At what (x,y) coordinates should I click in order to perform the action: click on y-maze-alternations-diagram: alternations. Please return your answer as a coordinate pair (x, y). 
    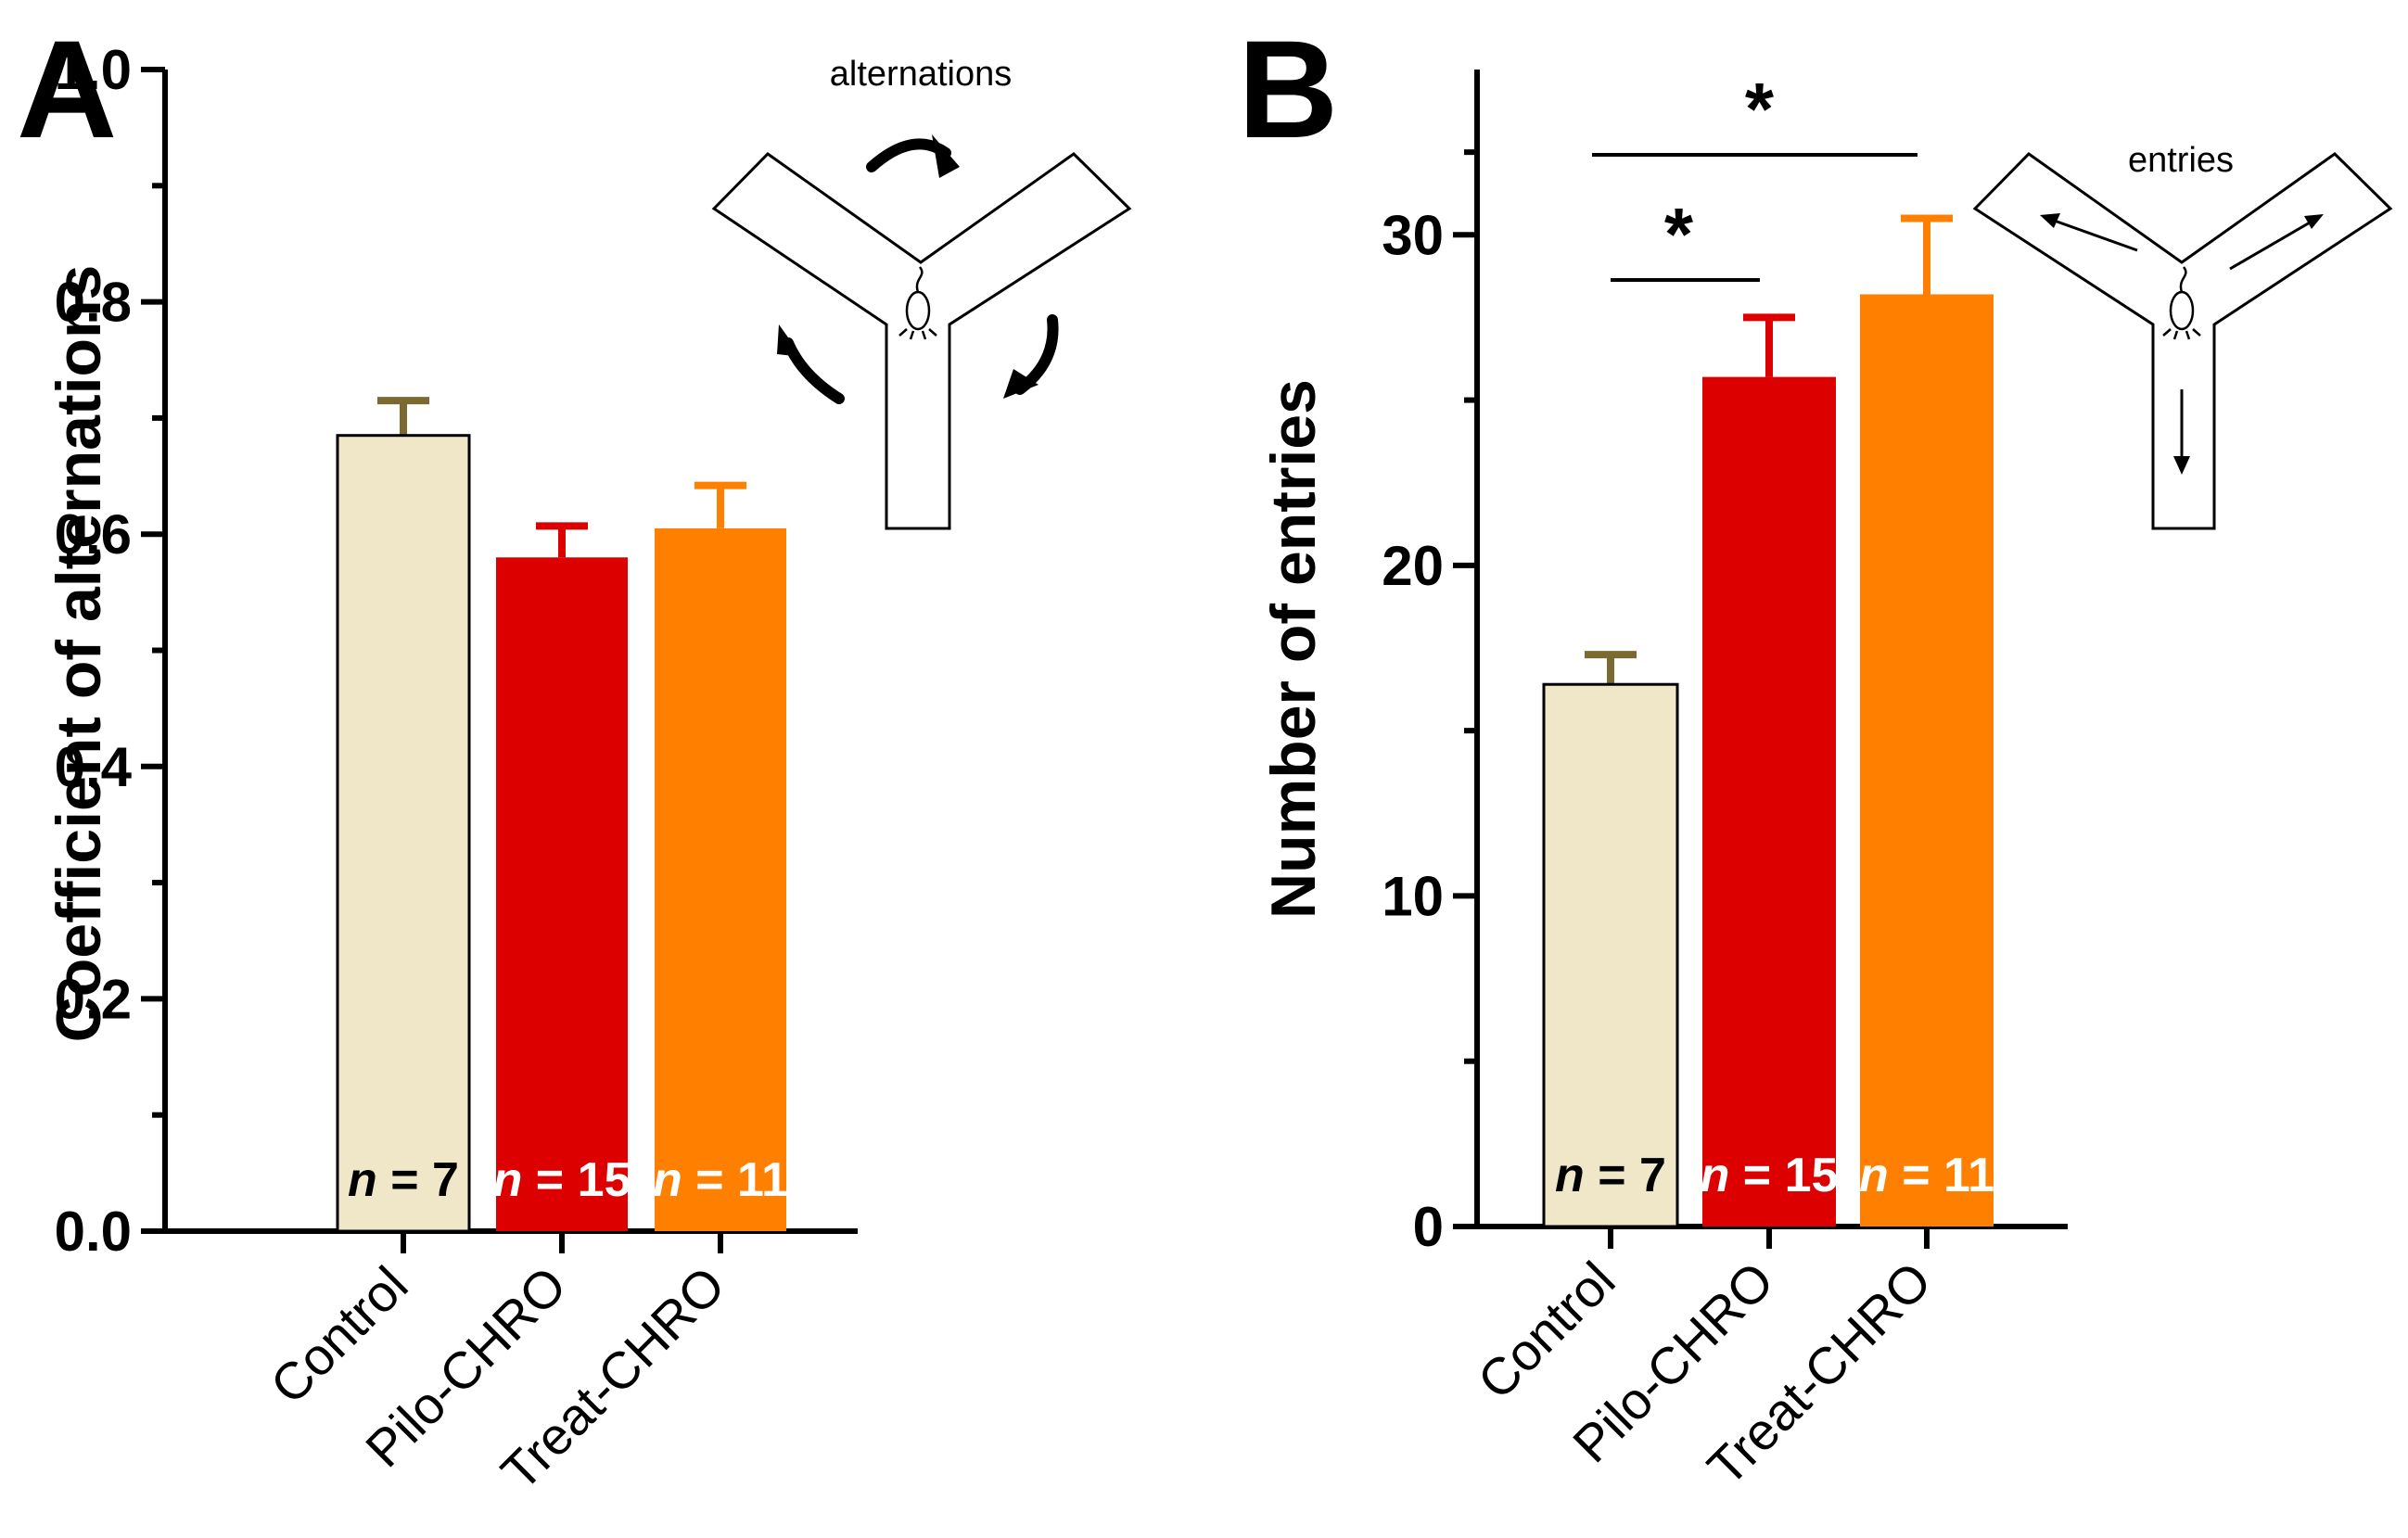
    Looking at the image, I should click on (921, 292).